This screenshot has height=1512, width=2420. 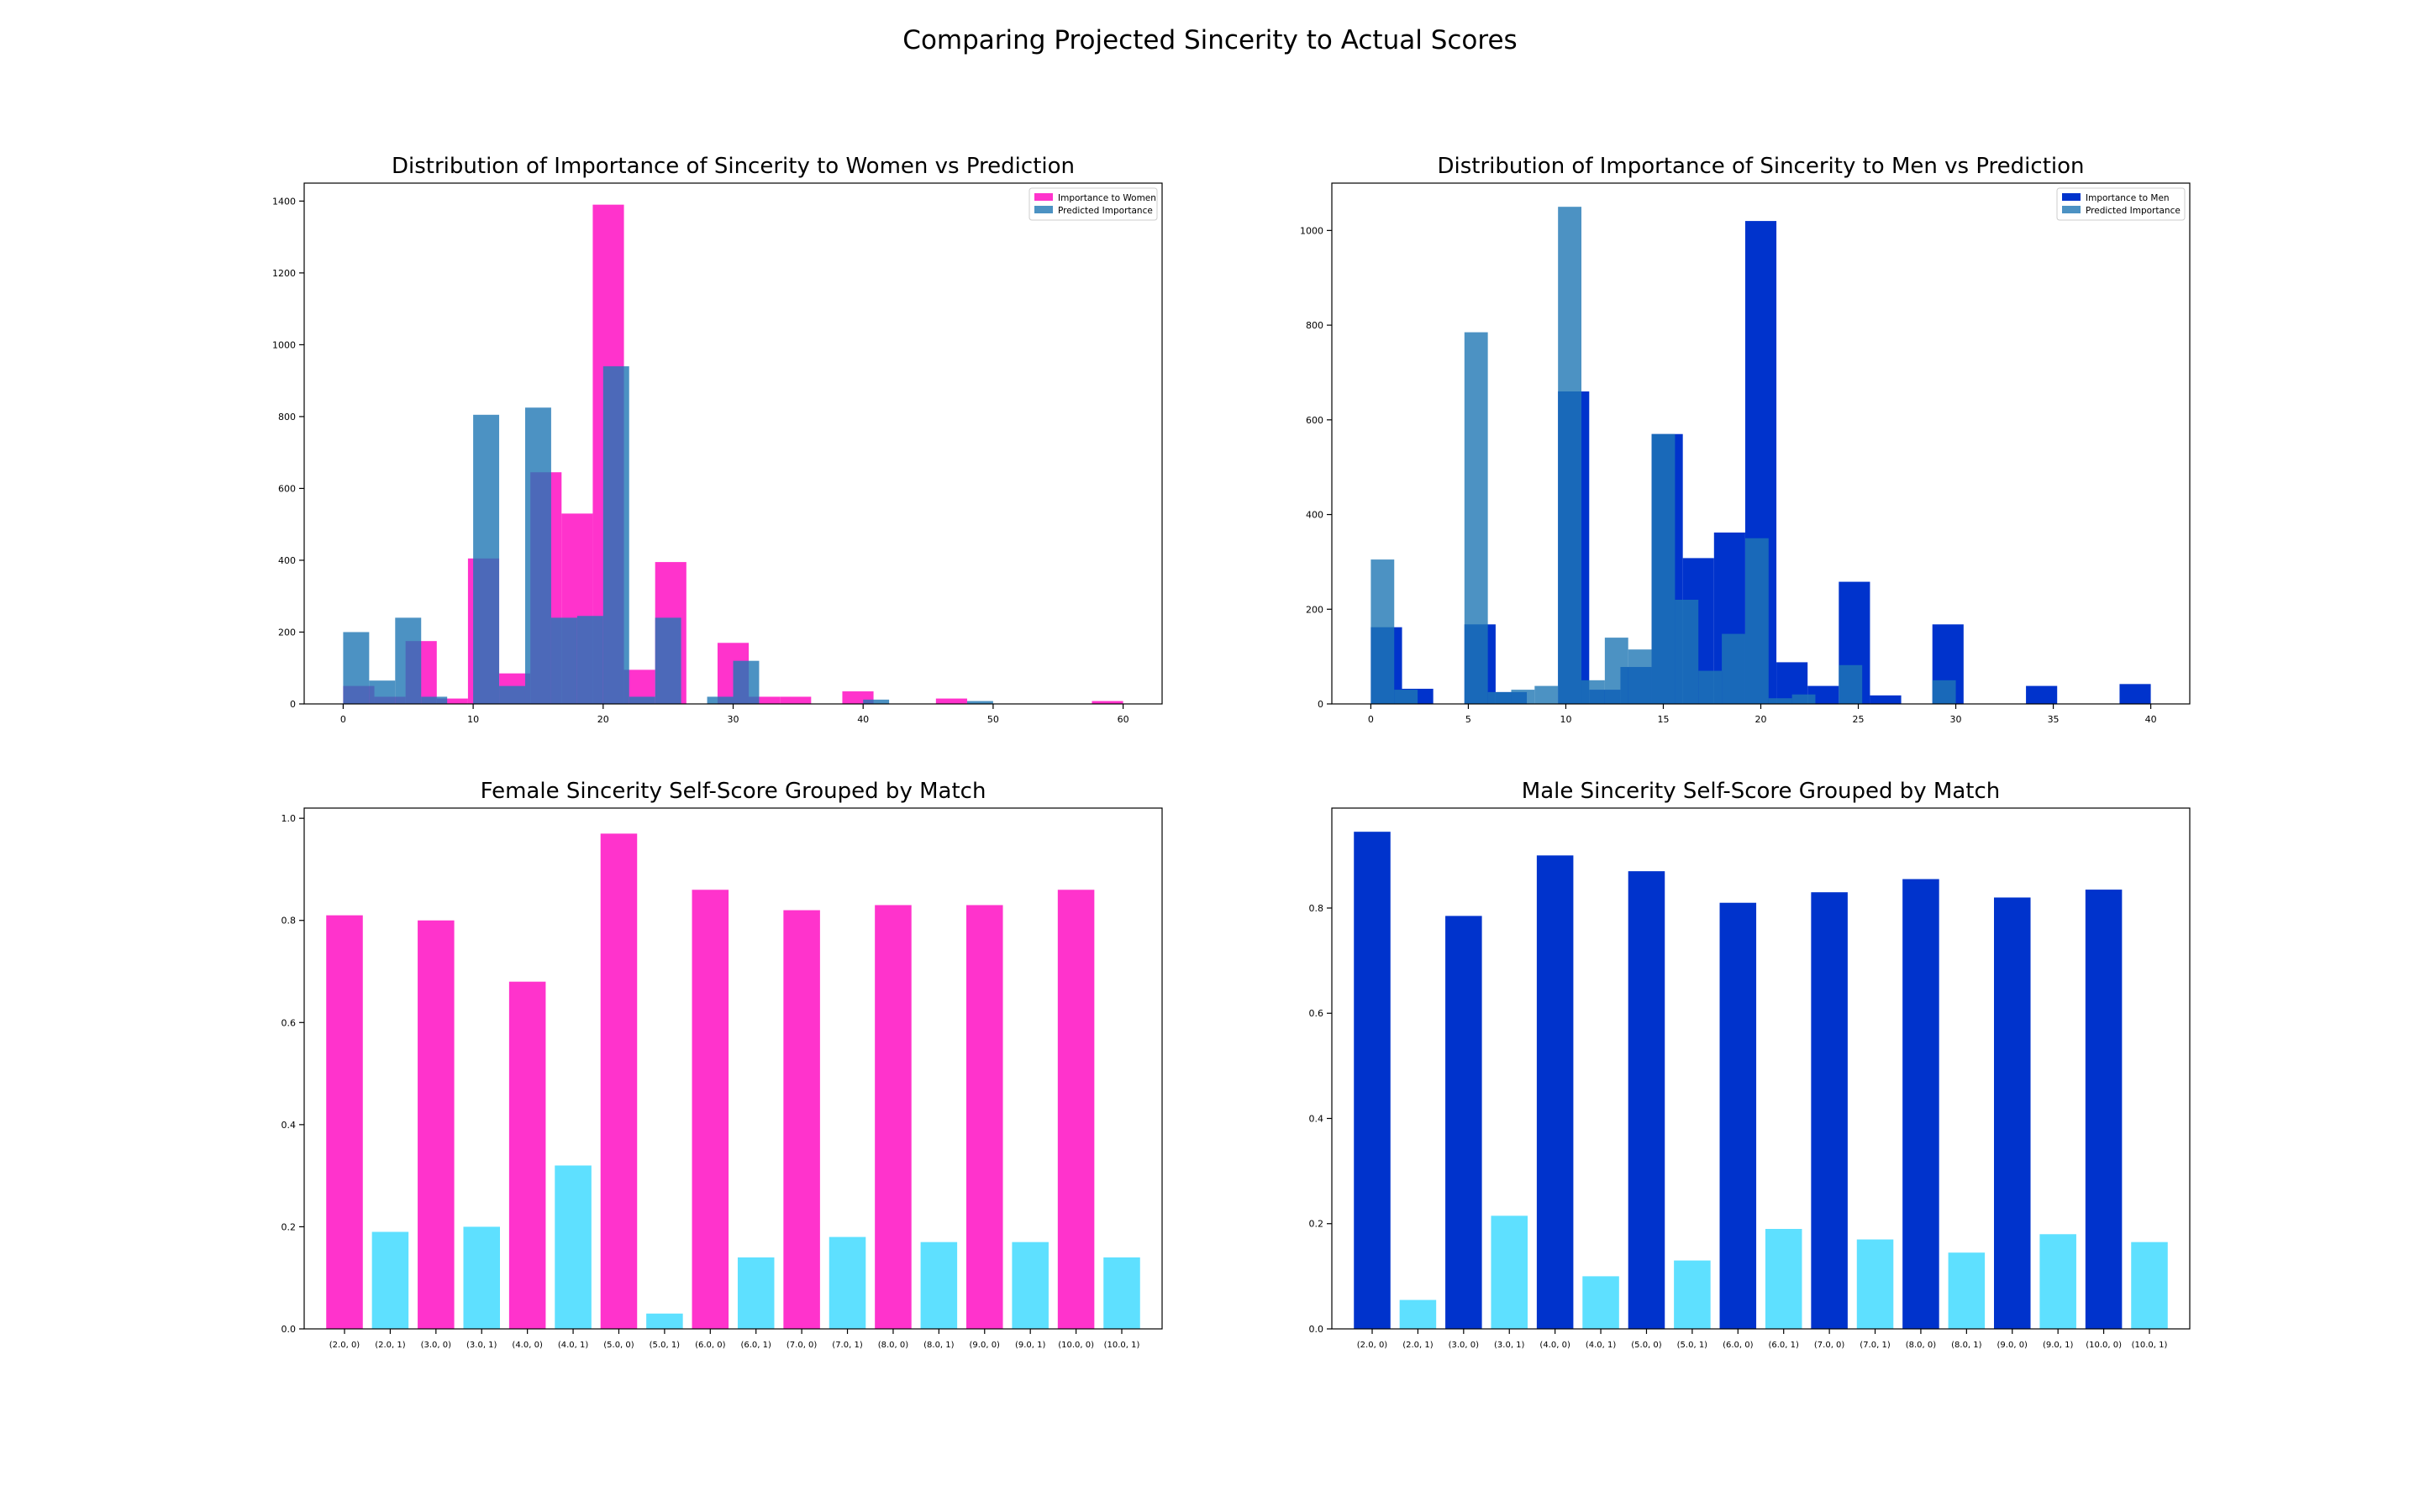 What do you see at coordinates (993, 719) in the screenshot?
I see `x-tick-label: 50` at bounding box center [993, 719].